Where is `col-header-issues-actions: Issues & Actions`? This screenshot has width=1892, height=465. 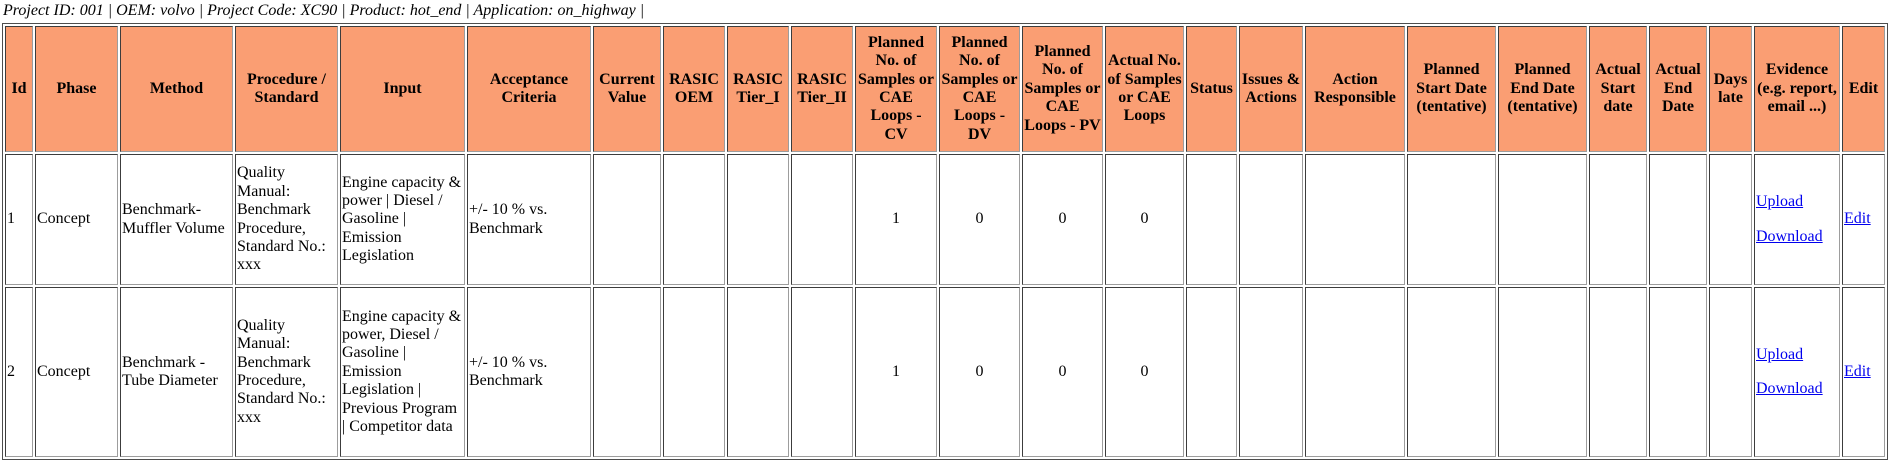
col-header-issues-actions: Issues & Actions is located at coordinates (1271, 89).